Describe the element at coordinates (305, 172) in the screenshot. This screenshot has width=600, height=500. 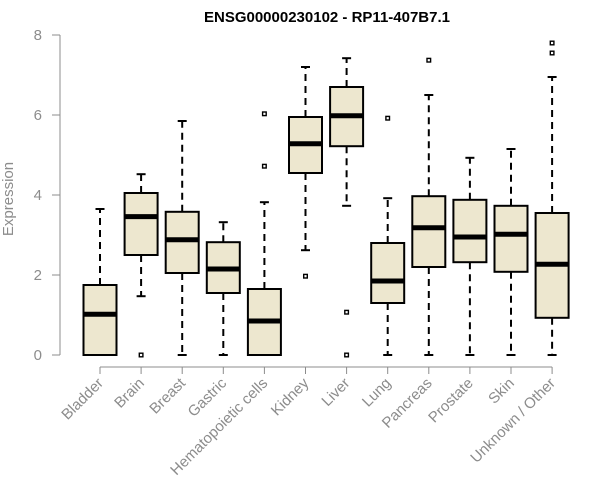
I see `box-kidney` at that location.